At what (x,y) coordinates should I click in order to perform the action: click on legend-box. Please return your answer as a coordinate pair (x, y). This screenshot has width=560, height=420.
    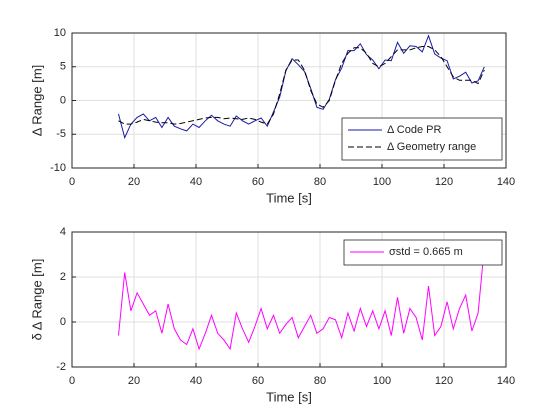
    Looking at the image, I should click on (422, 139).